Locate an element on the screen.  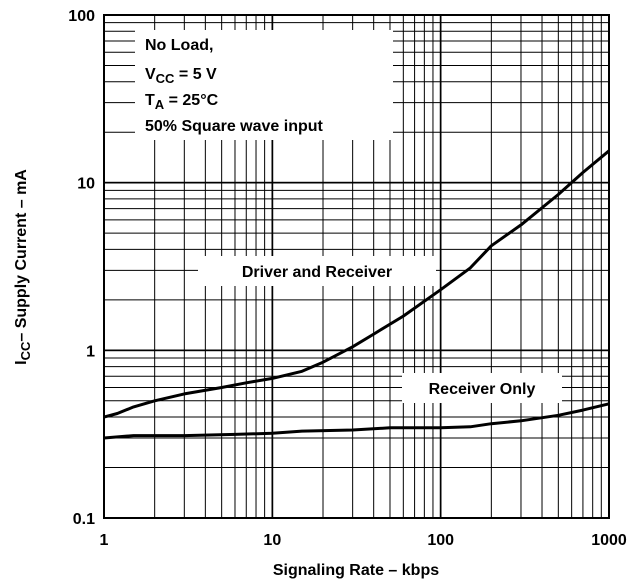
series-label-receiver-only-group: Receiver Only is located at coordinates (482, 388).